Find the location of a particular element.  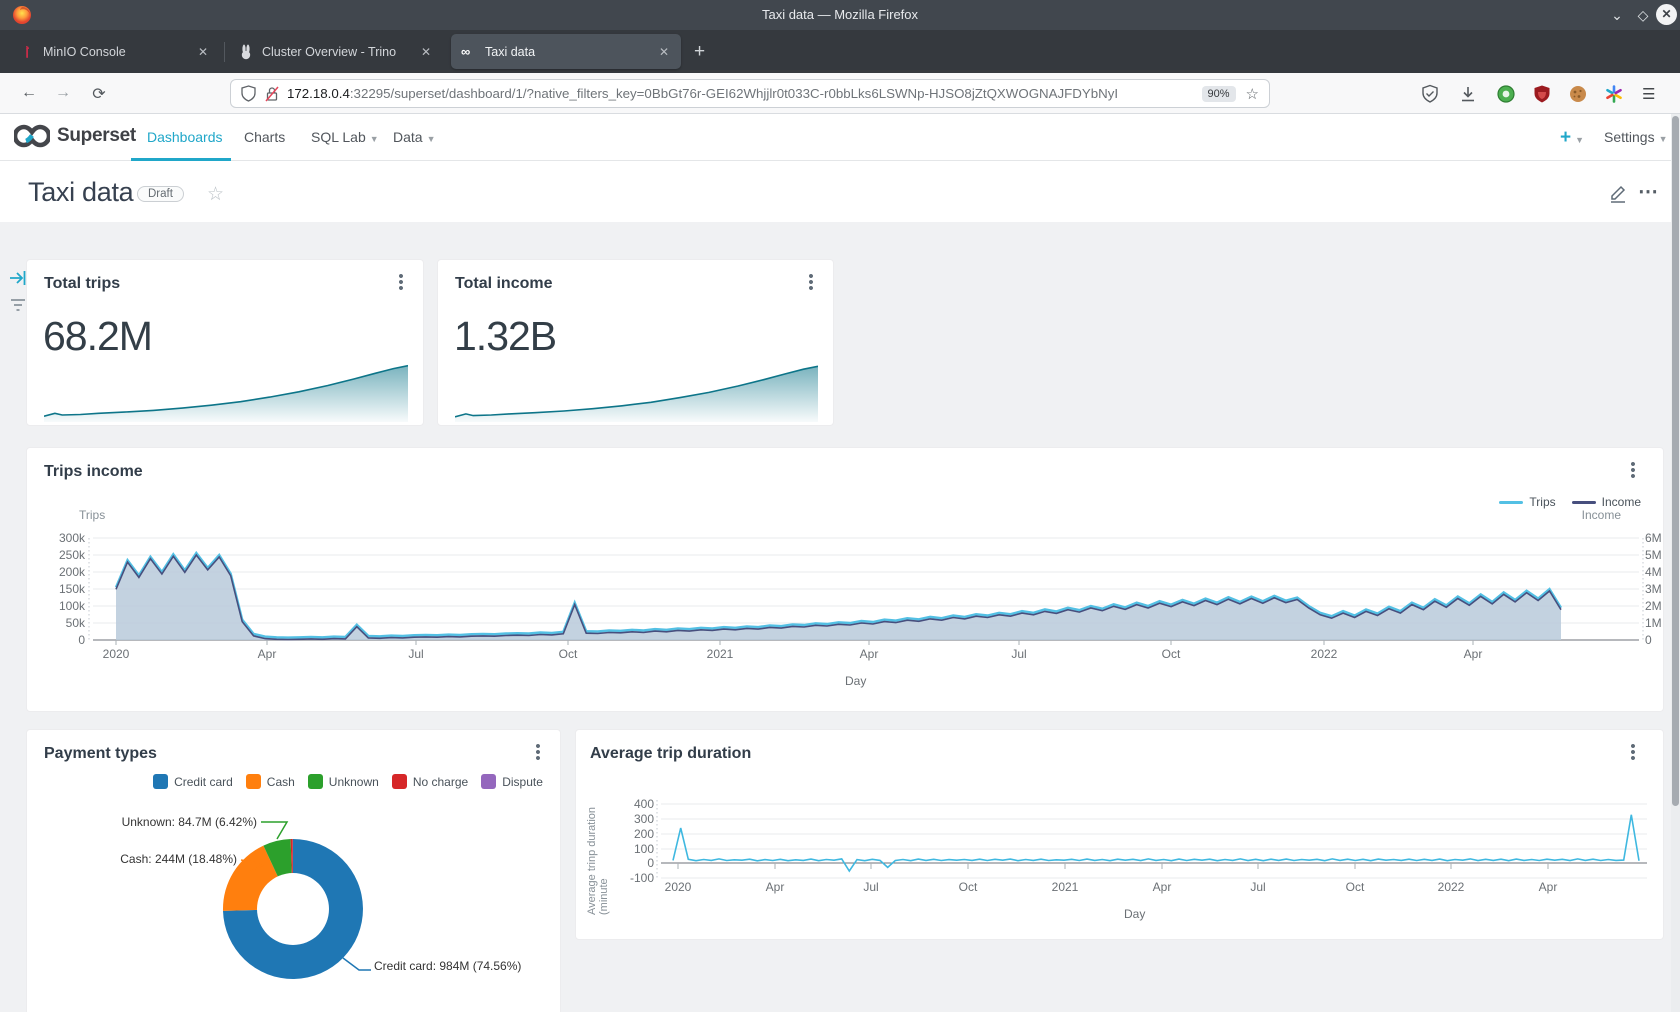

x-tick: 2020 is located at coordinates (116, 654).